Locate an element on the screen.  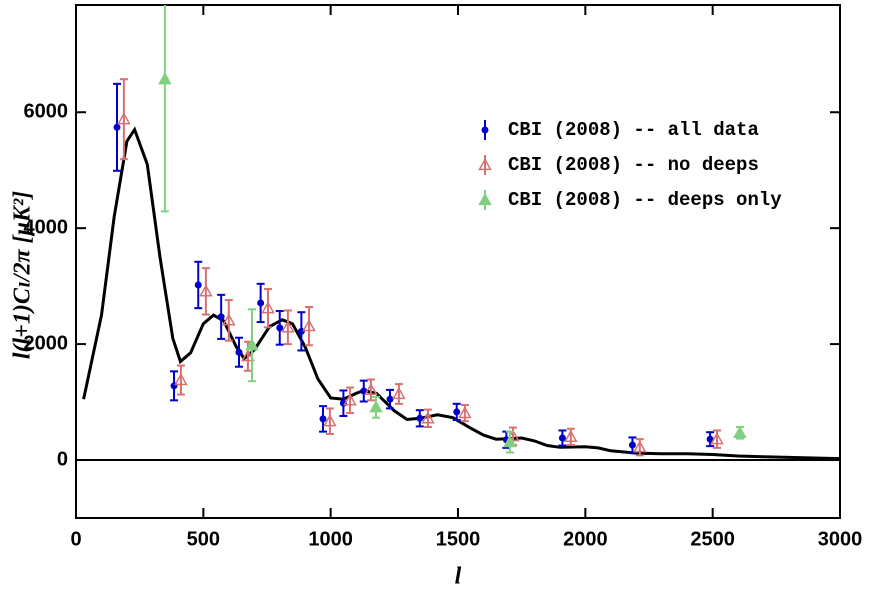
x-tick-label: 1000 is located at coordinates (330, 539).